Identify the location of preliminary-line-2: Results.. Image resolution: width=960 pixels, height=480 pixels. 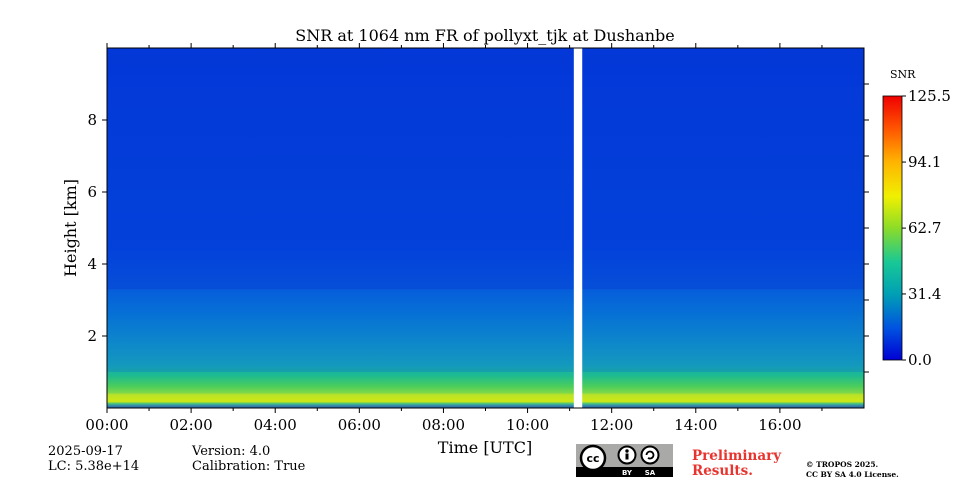
(722, 471).